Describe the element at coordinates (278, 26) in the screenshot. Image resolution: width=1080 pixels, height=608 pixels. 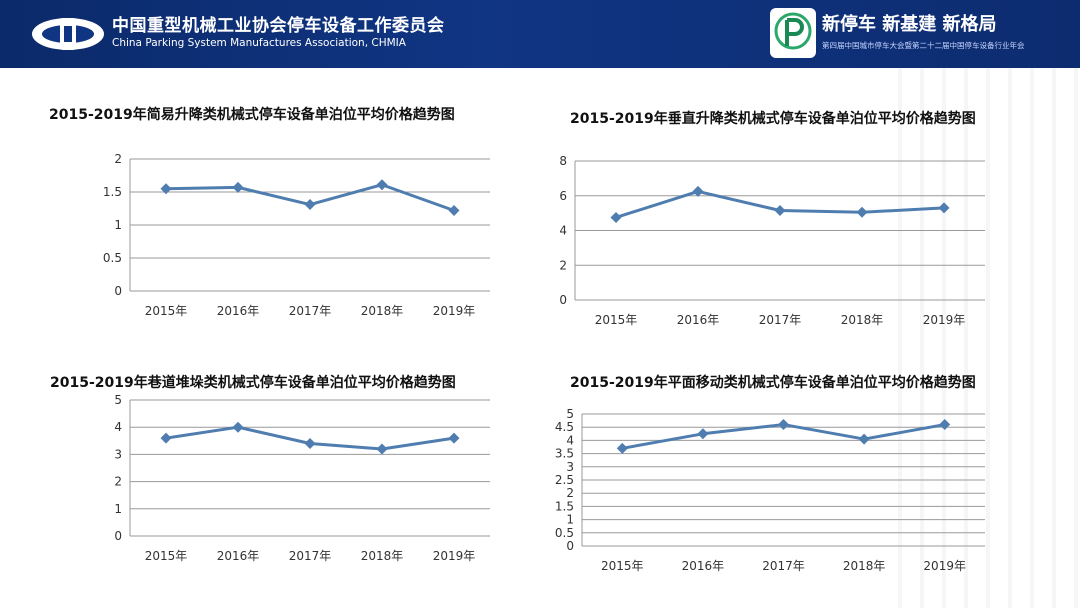
I see `org-name-cn: 中国重型机械工业协会停车设备工作委员会` at that location.